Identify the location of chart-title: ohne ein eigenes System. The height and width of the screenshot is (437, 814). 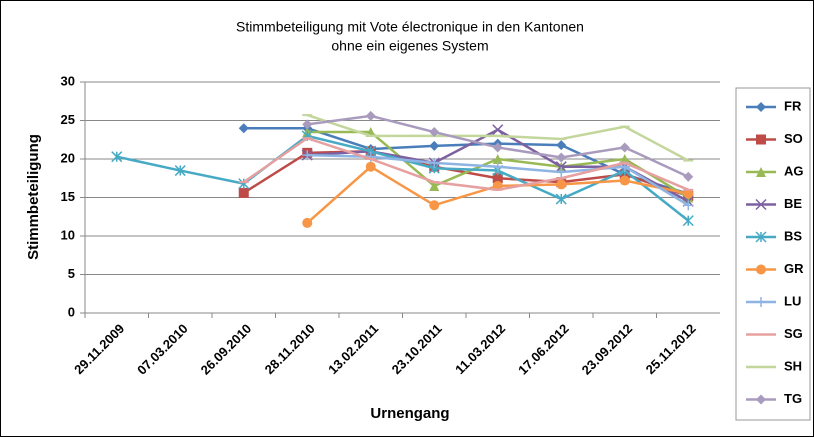
(409, 46).